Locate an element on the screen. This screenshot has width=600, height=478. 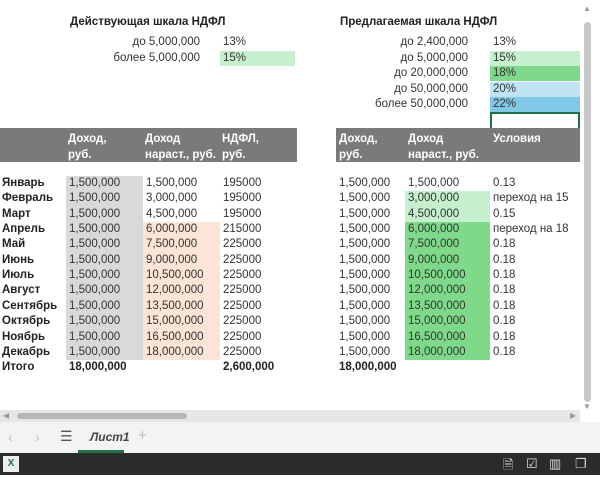
p-cumulative-cell: 13,500,000 is located at coordinates (447, 306).